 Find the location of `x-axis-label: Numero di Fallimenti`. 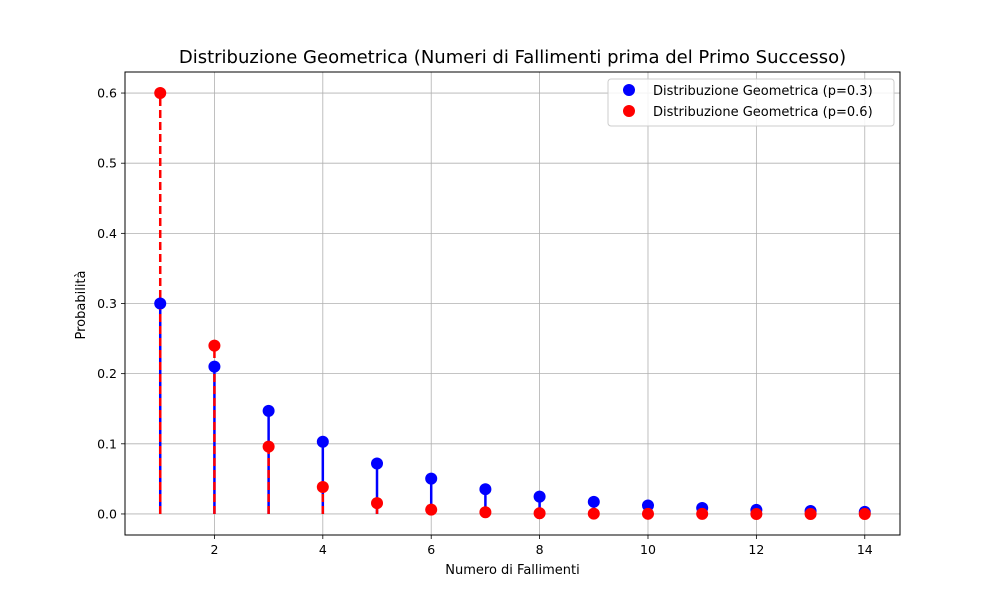

x-axis-label: Numero di Fallimenti is located at coordinates (512, 570).